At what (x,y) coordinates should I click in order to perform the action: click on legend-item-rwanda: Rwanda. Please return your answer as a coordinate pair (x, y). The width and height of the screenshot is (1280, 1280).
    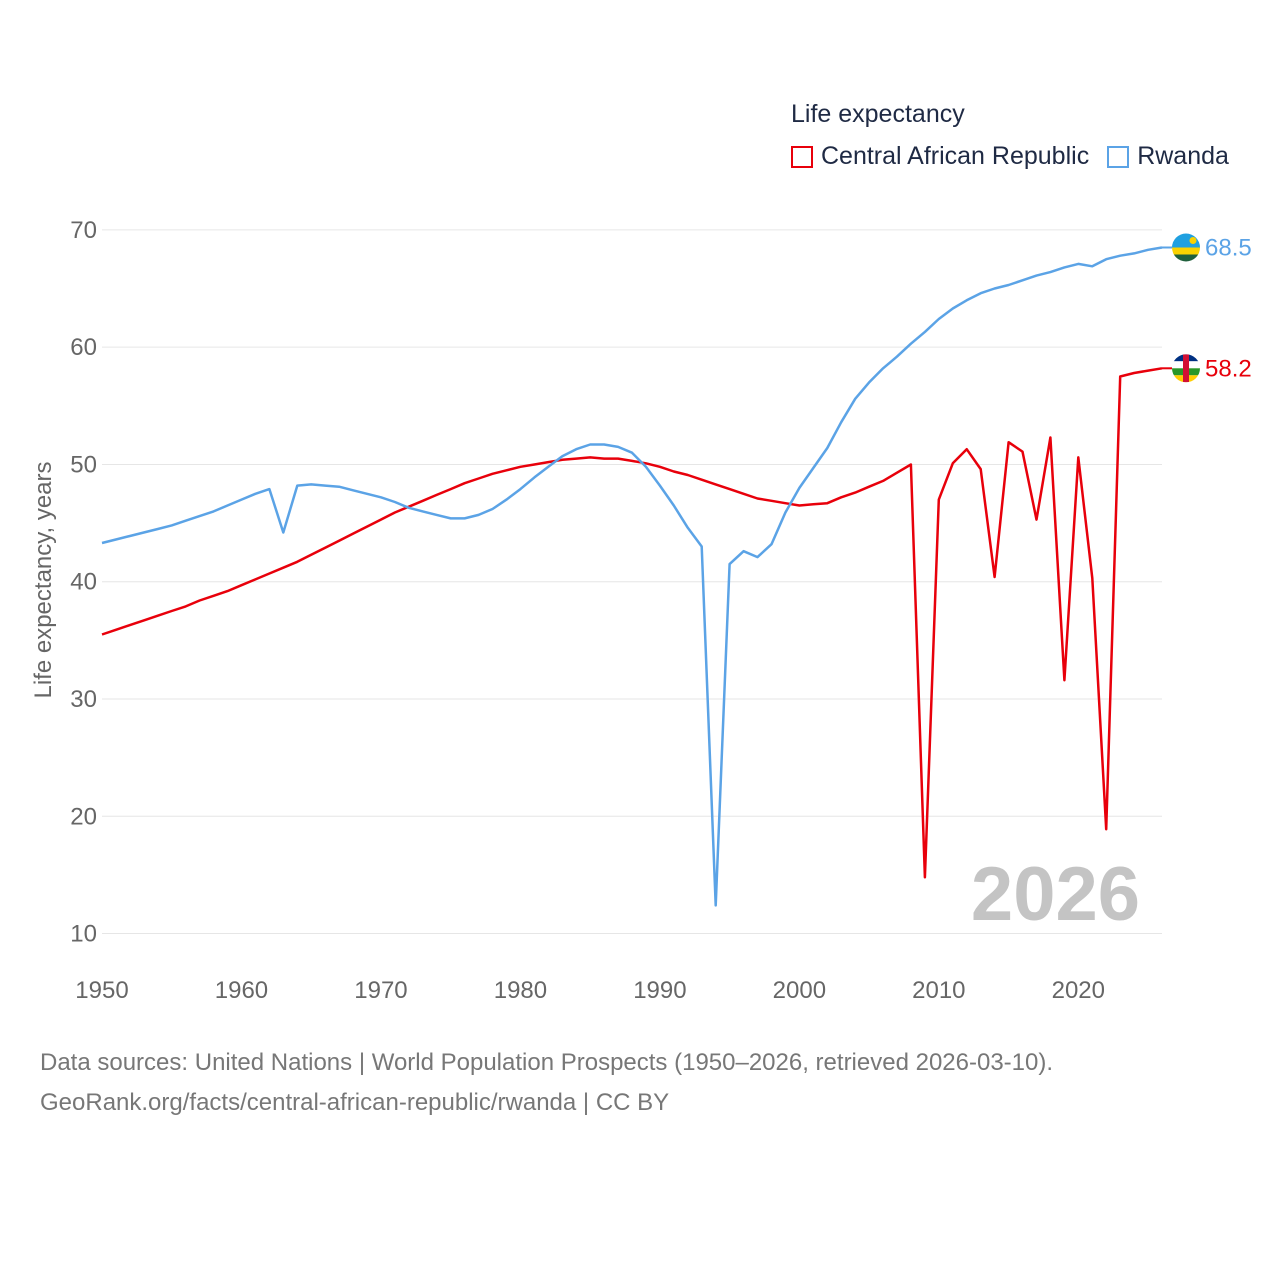
    Looking at the image, I should click on (1168, 156).